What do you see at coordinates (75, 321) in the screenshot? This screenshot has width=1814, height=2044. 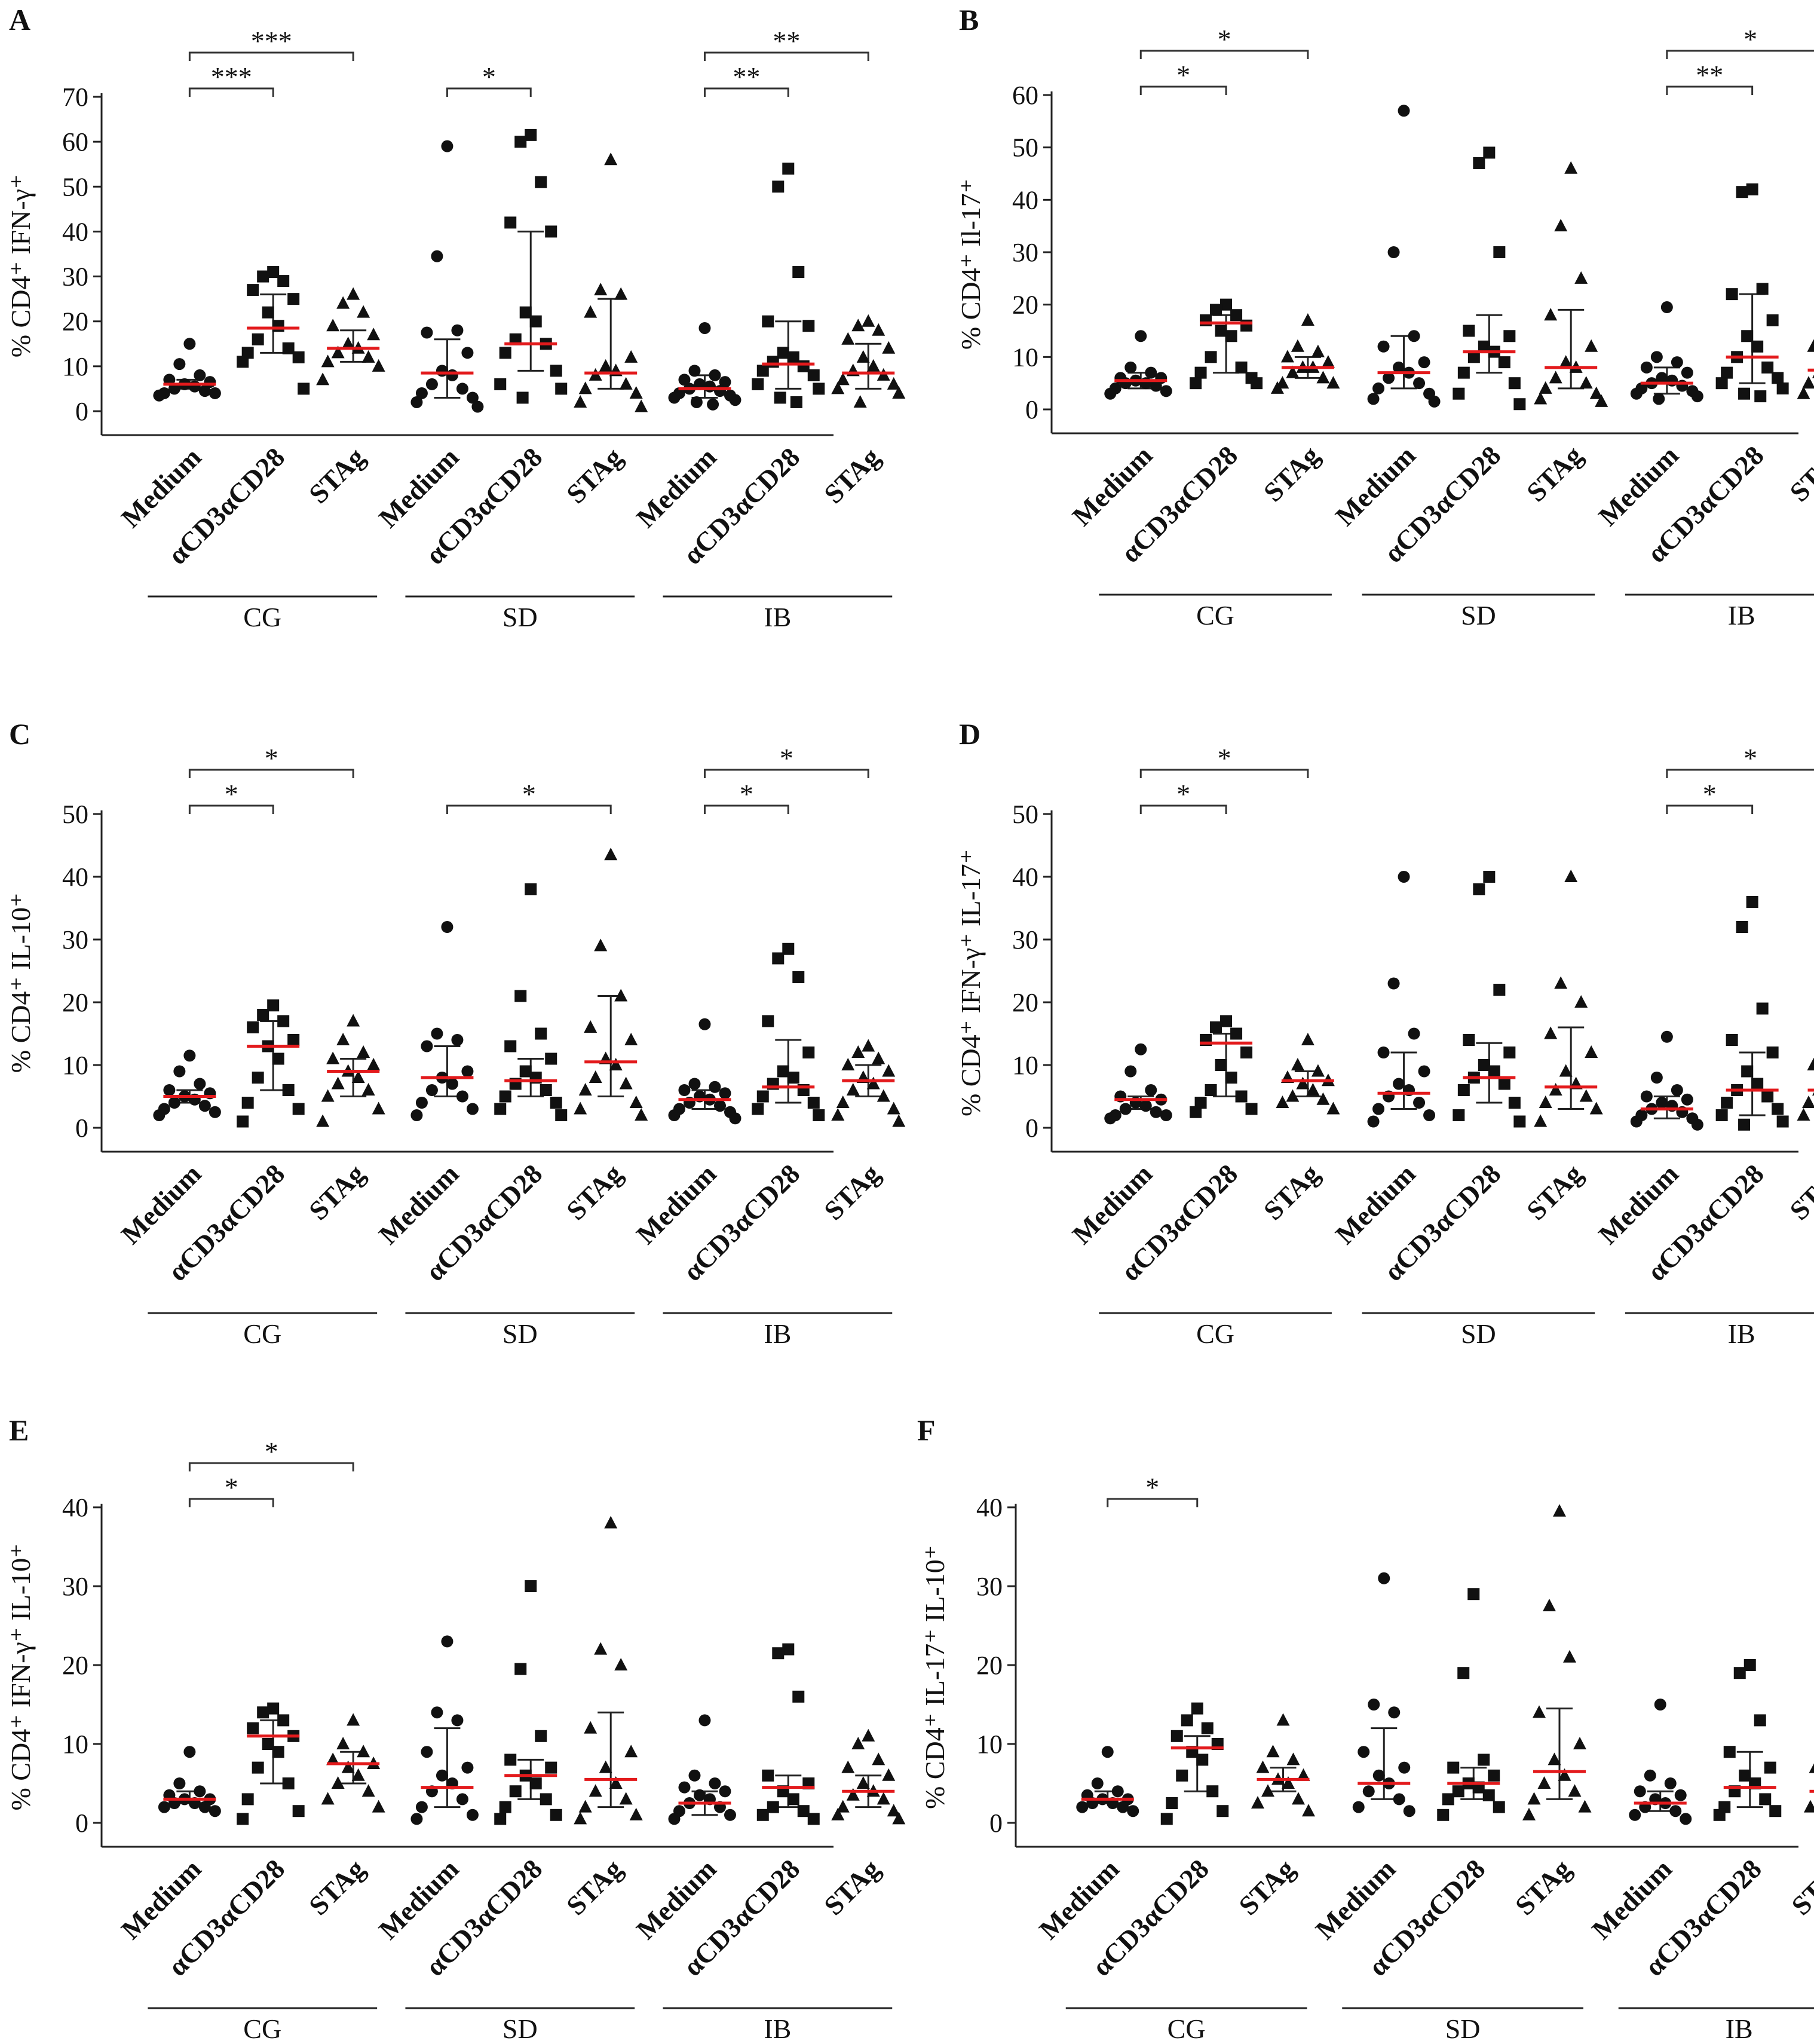 I see `y-tick-label: 20` at bounding box center [75, 321].